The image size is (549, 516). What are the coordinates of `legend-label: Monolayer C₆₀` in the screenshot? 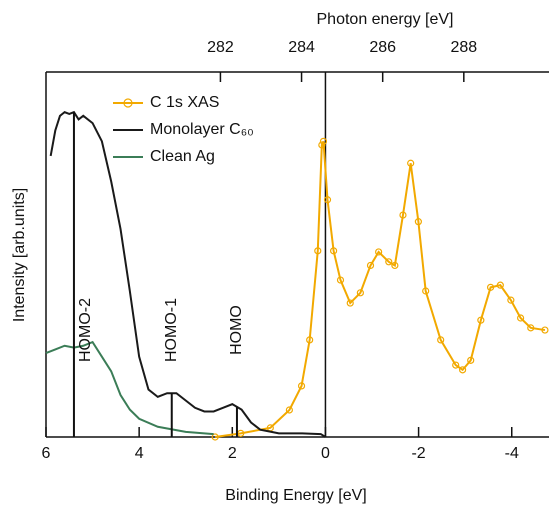 It's located at (202, 129).